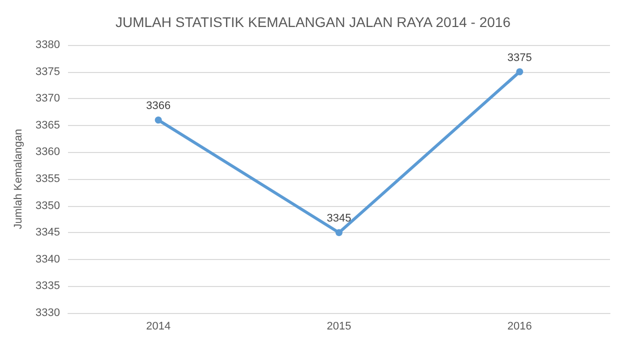 This screenshot has width=626, height=347. What do you see at coordinates (48, 152) in the screenshot?
I see `y-tick-label: 3360` at bounding box center [48, 152].